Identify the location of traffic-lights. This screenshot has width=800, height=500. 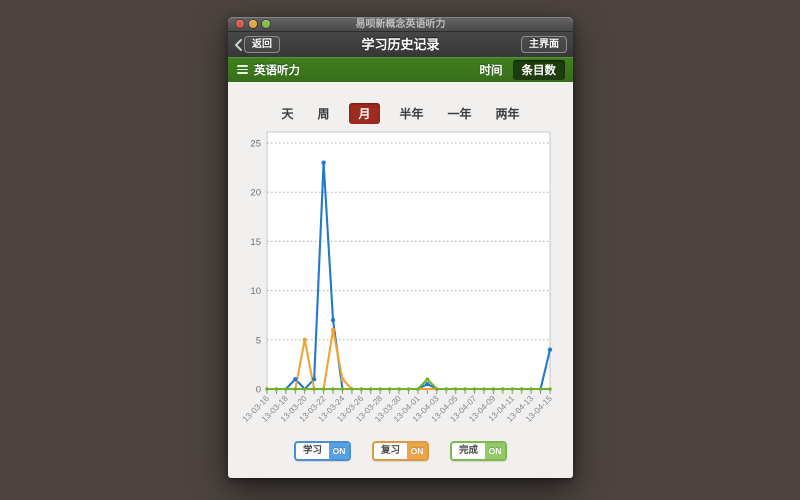
(253, 24).